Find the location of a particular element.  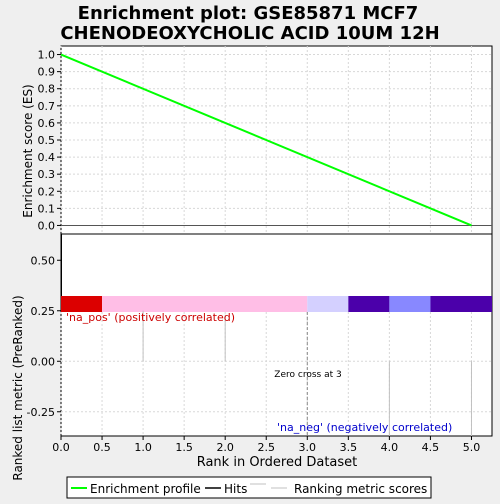

x-tick-label: 3.5 is located at coordinates (349, 447).